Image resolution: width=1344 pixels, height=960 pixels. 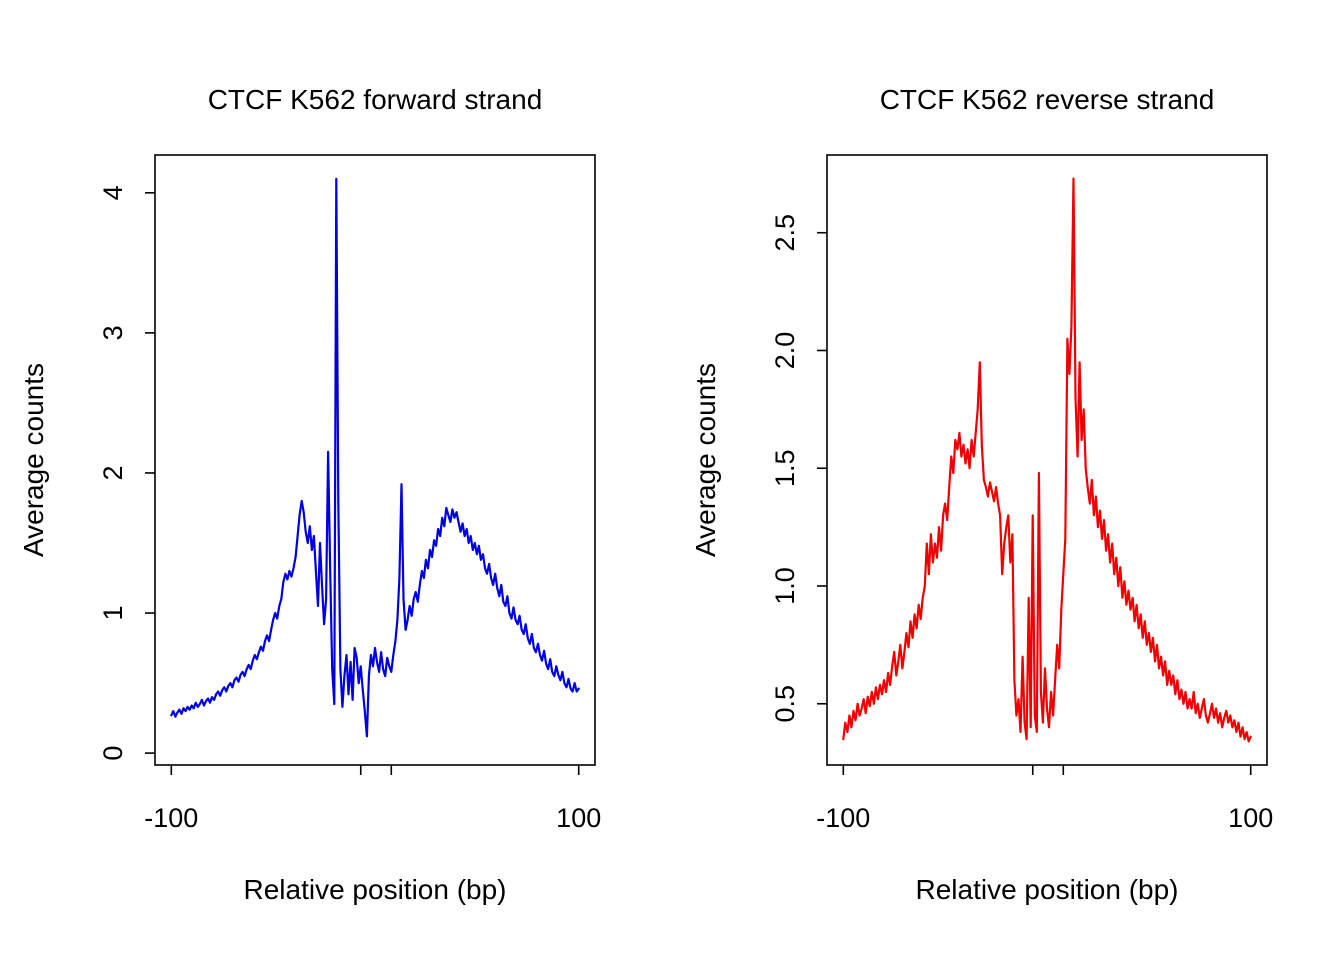 What do you see at coordinates (113, 332) in the screenshot?
I see `y-tick-label: 3` at bounding box center [113, 332].